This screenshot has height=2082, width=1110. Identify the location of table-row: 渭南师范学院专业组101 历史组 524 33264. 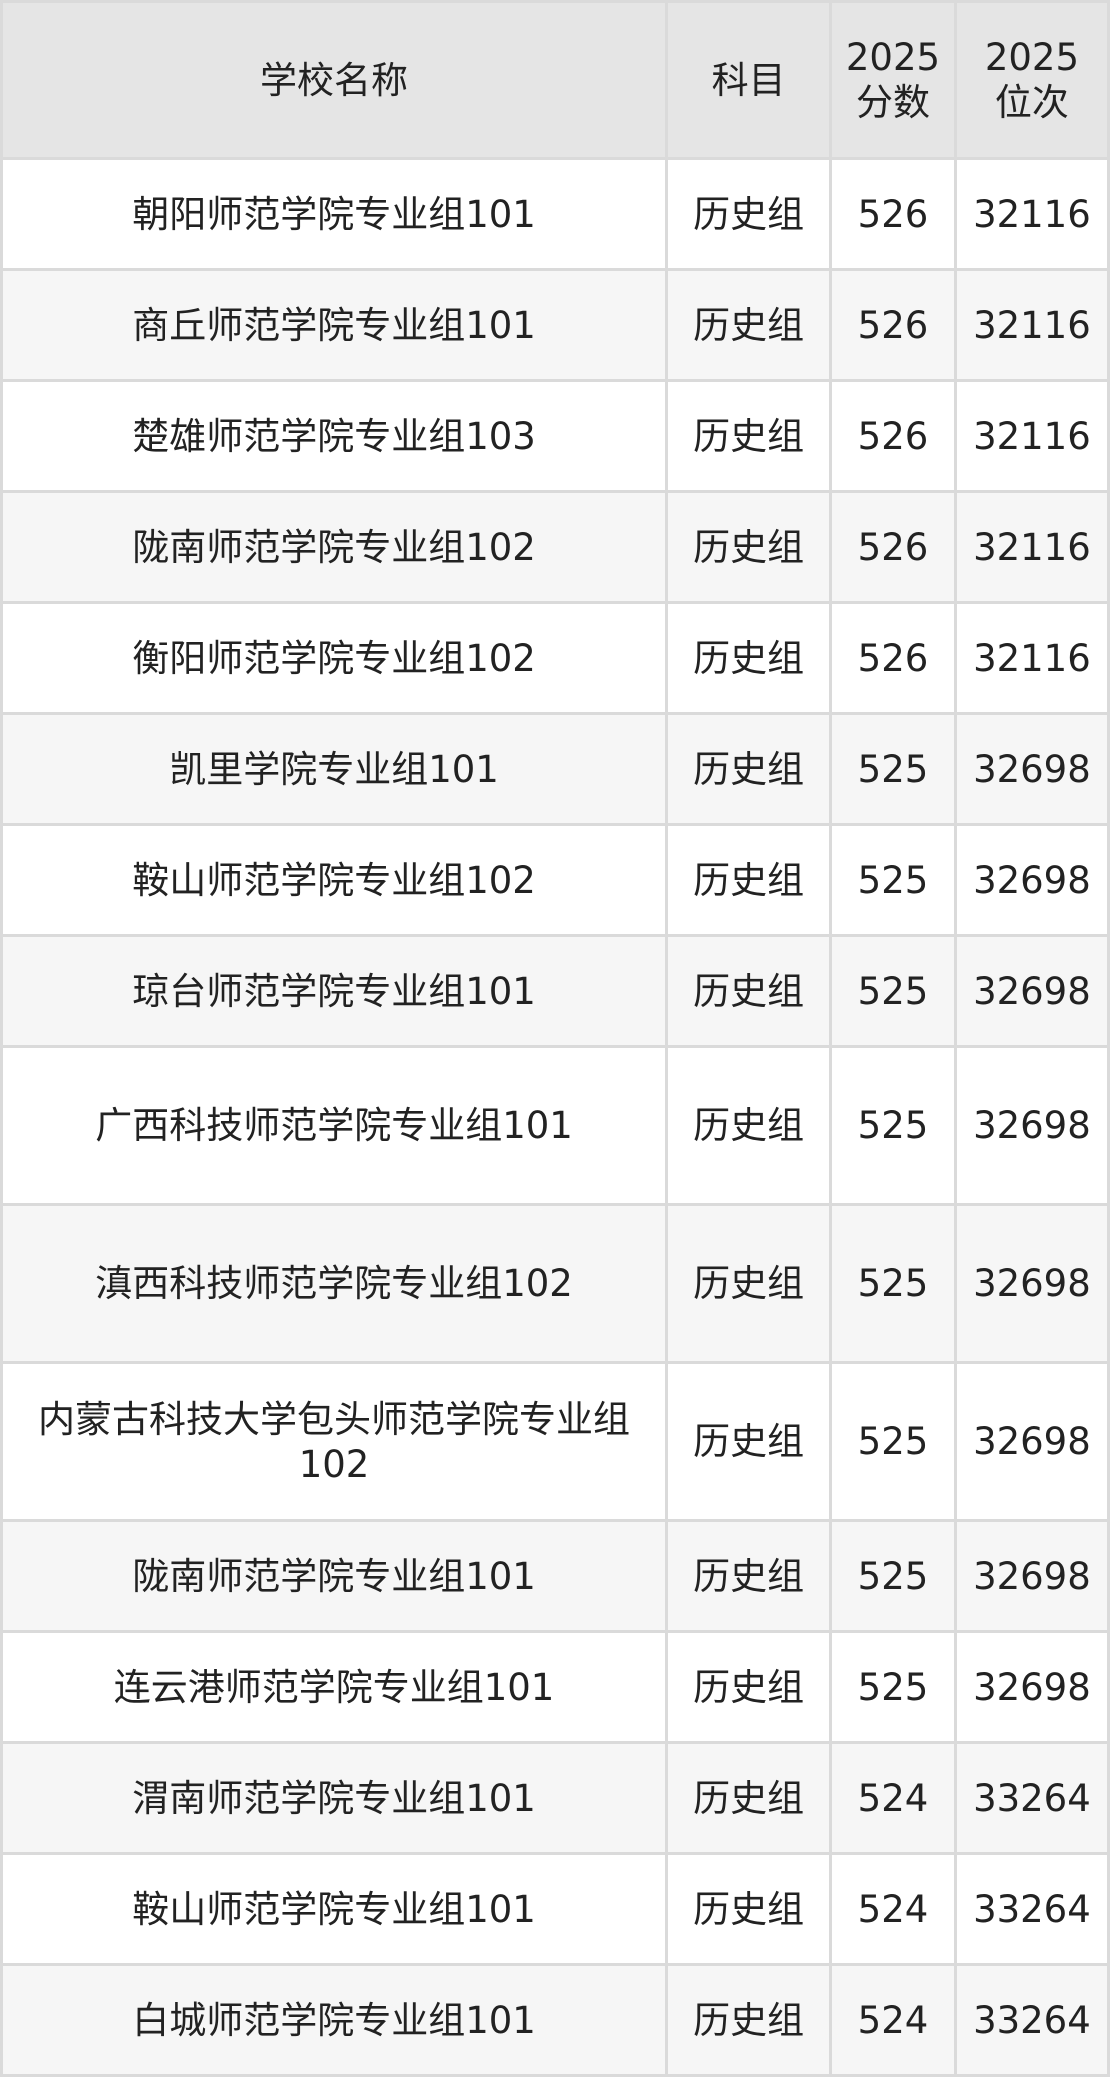
(555, 1798).